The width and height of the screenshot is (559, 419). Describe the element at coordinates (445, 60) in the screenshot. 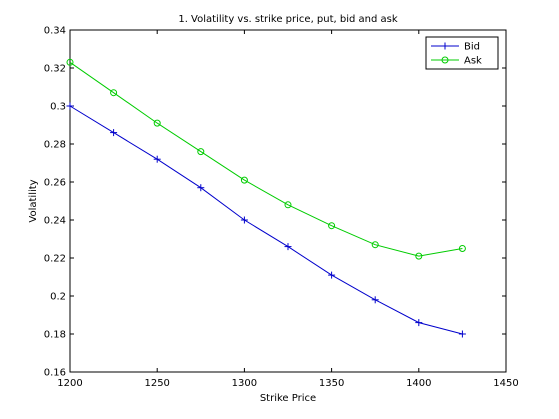

I see `legend-marker-ask` at that location.